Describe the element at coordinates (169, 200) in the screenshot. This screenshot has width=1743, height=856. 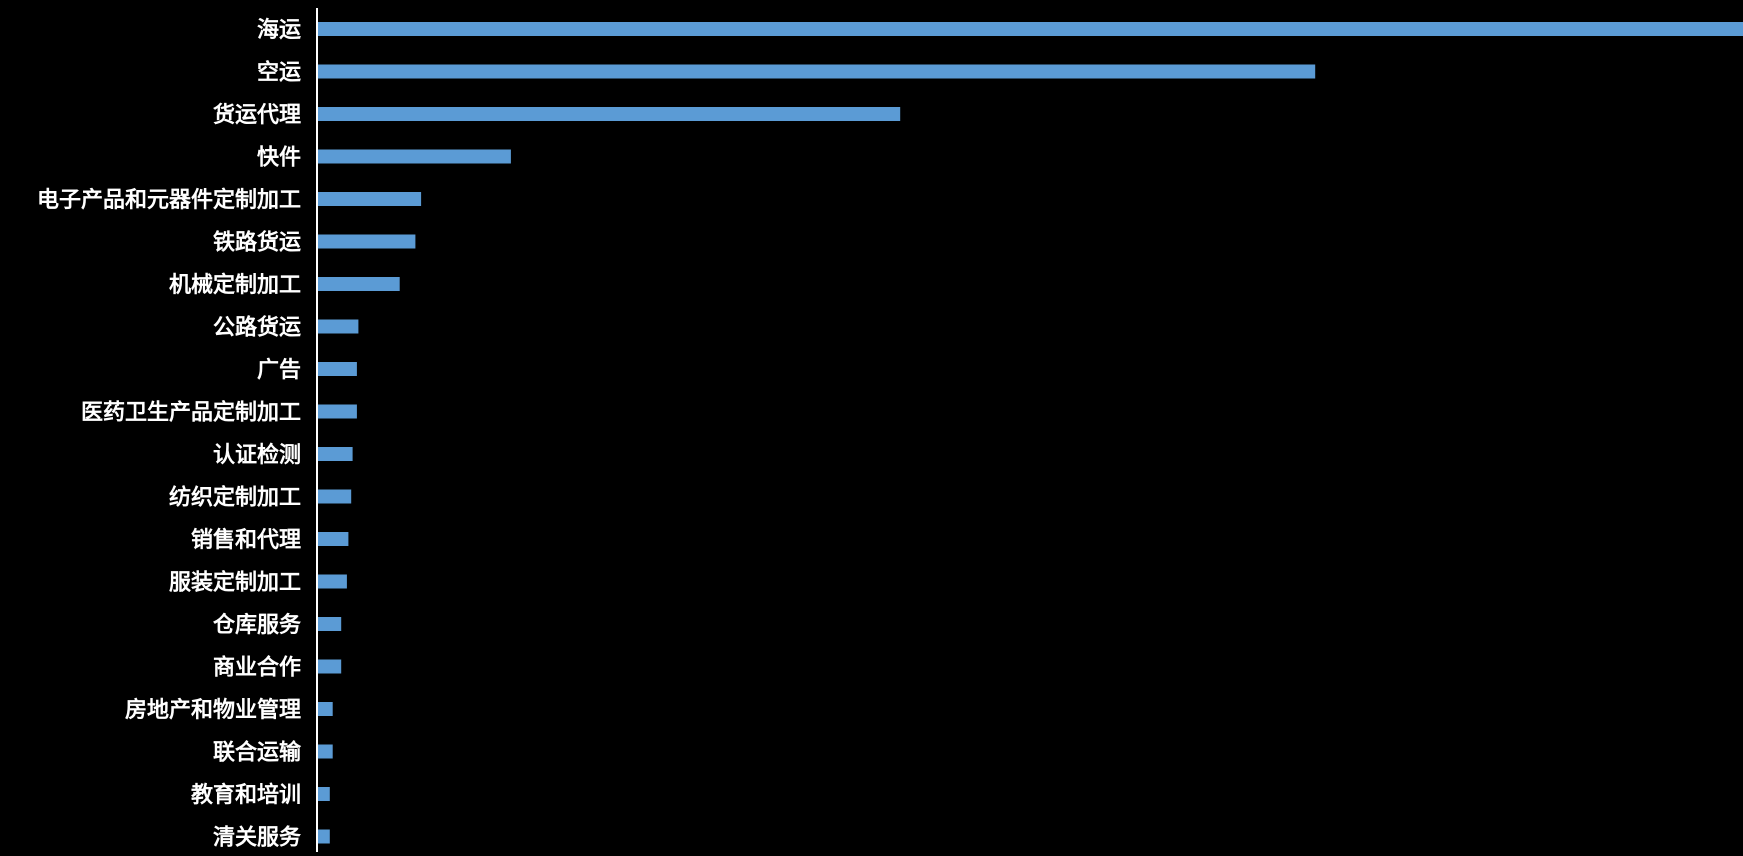
I see `category-label: 电子产品和元器件定制加工` at that location.